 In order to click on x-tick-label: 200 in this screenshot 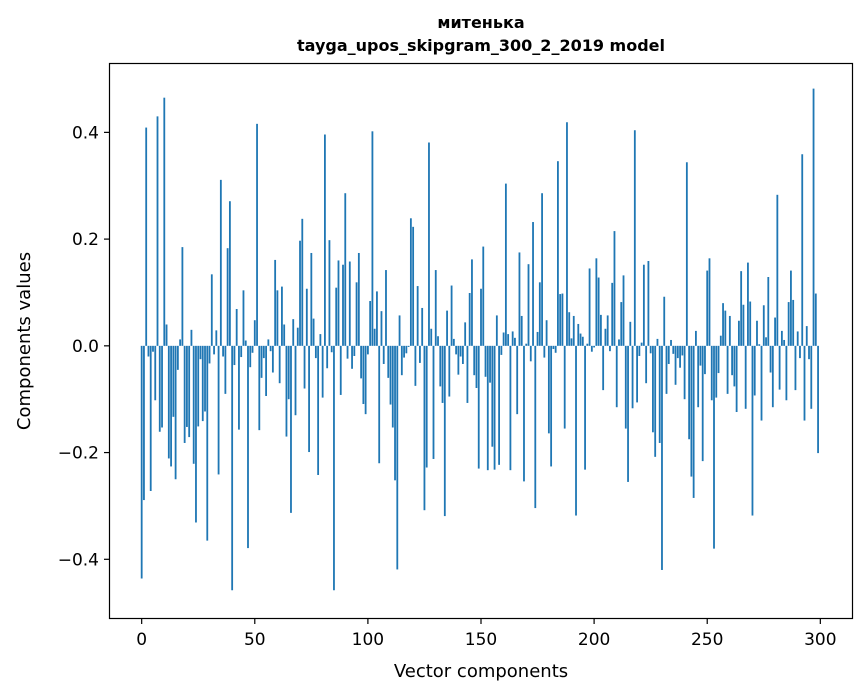, I will do `click(594, 640)`.